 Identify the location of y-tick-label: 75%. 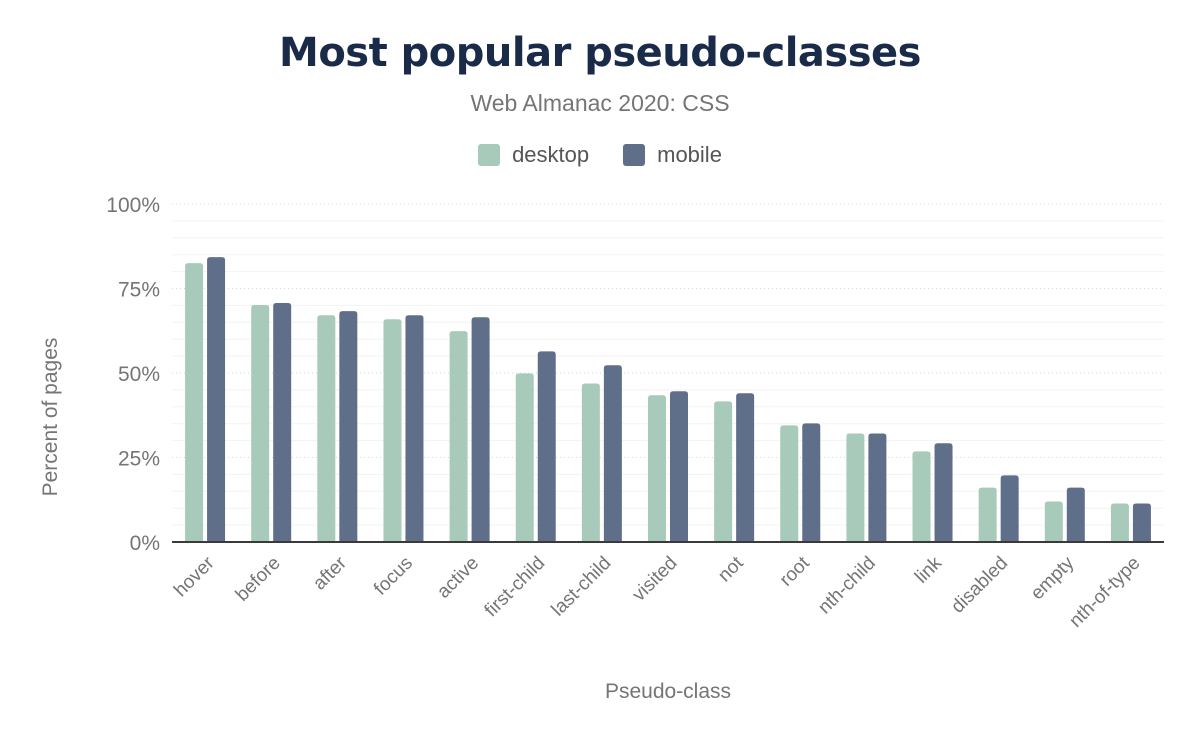
(139, 290).